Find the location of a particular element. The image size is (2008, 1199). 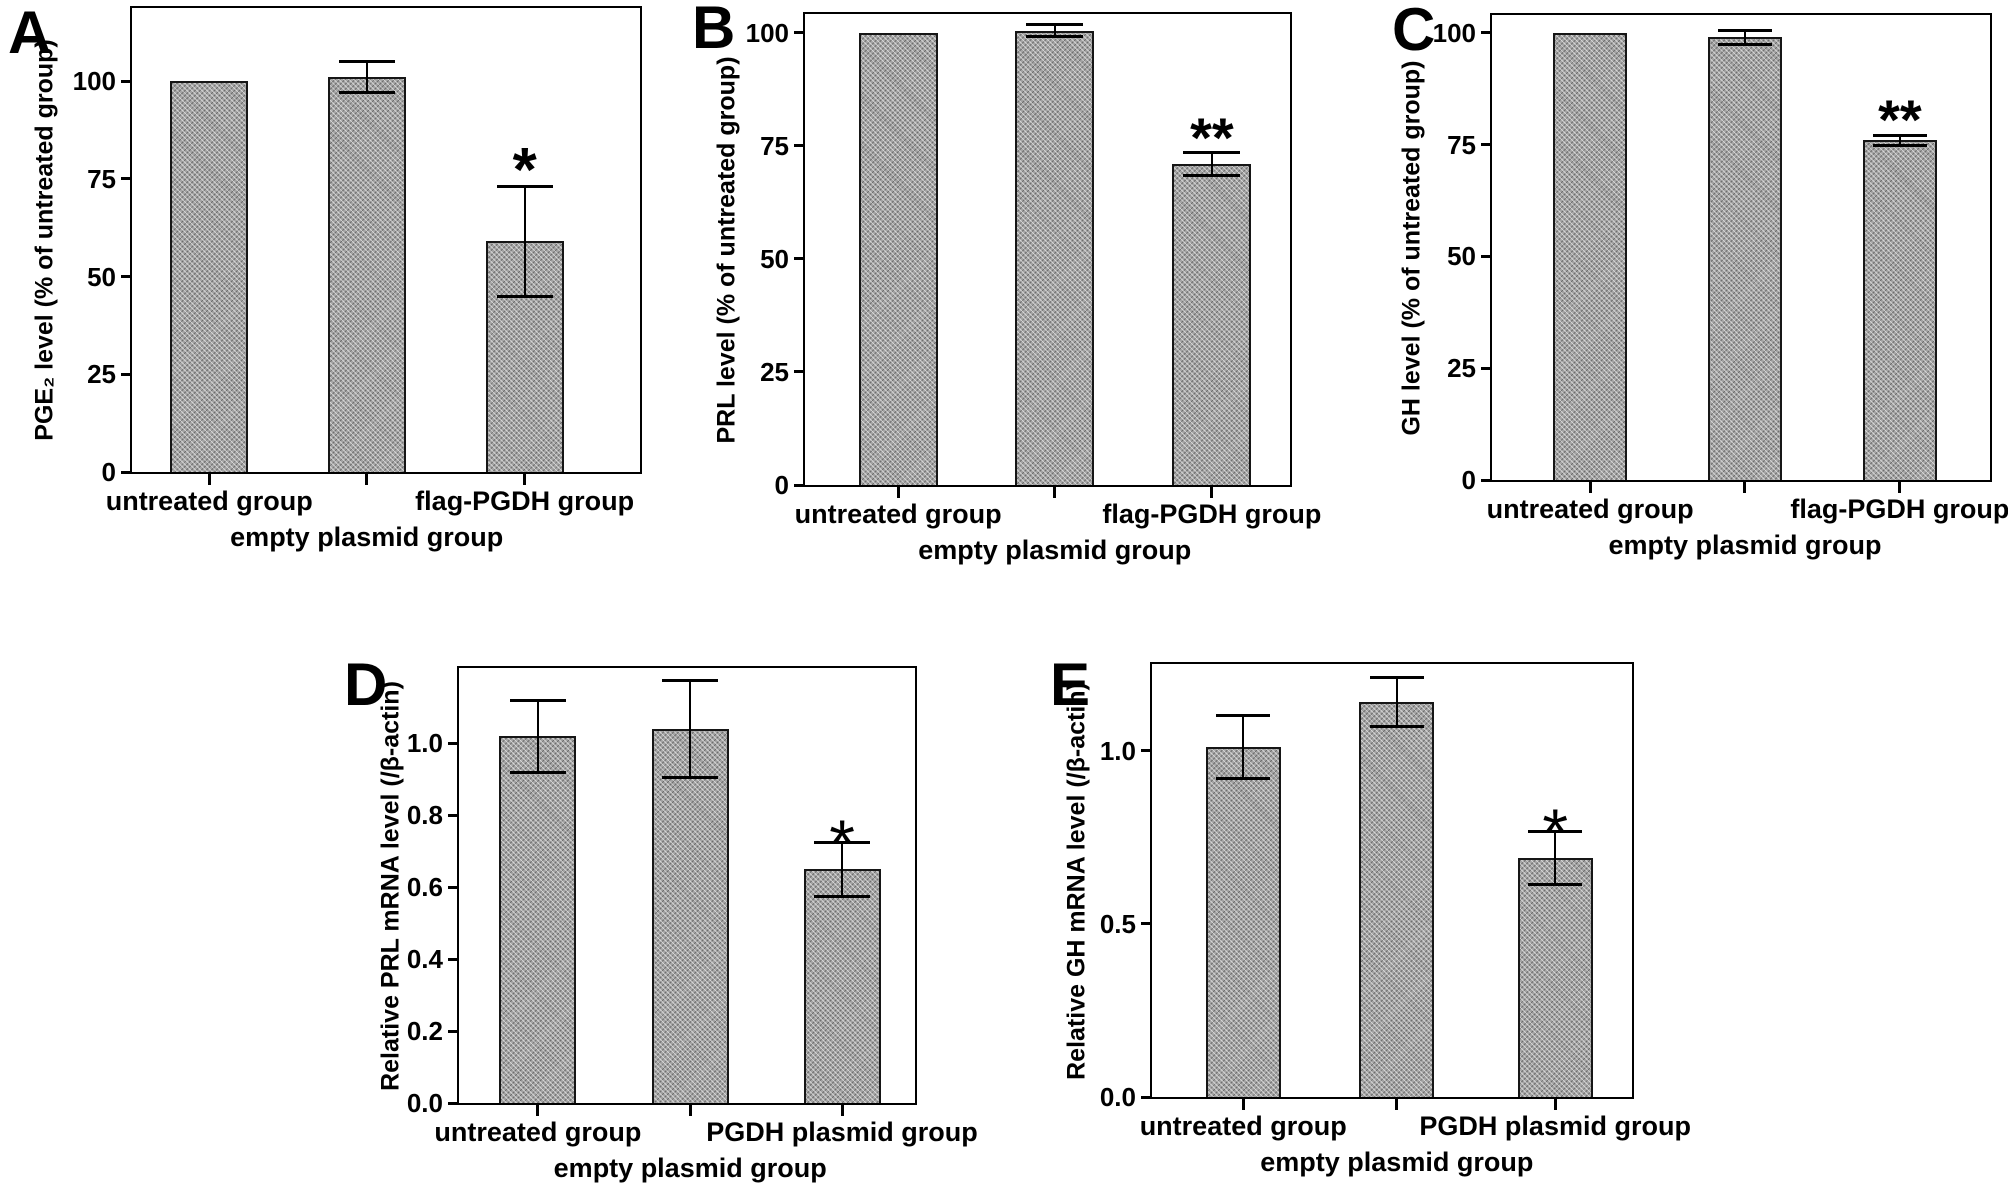

error-cap-top-untreated-group-D is located at coordinates (538, 700).